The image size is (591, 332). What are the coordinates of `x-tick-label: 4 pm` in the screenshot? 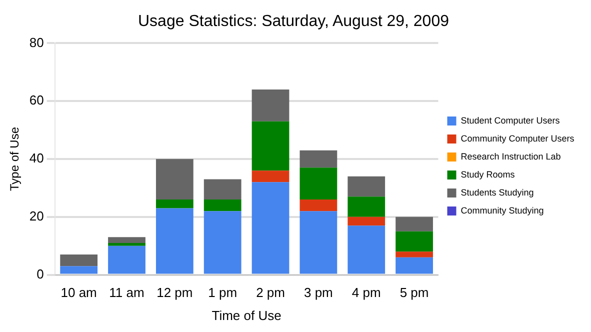 It's located at (366, 292).